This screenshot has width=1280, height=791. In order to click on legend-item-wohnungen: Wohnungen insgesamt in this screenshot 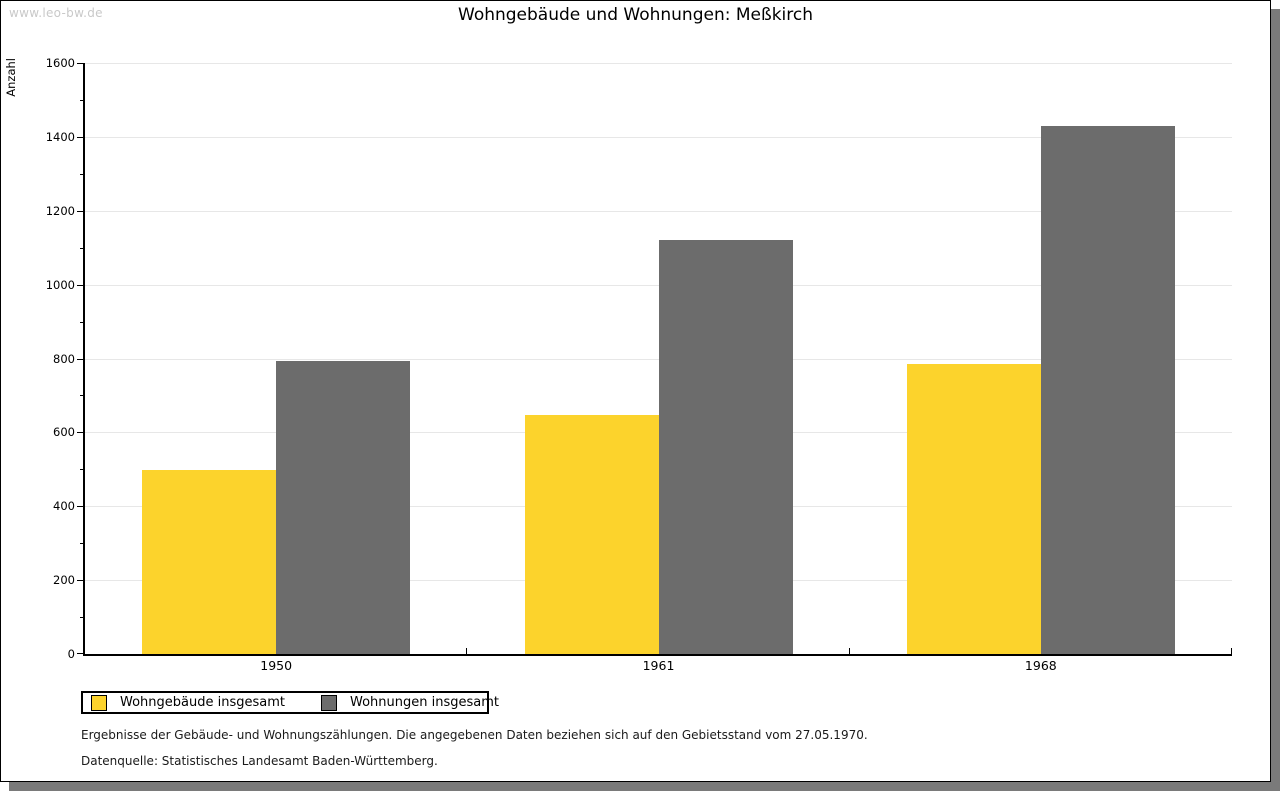, I will do `click(410, 702)`.